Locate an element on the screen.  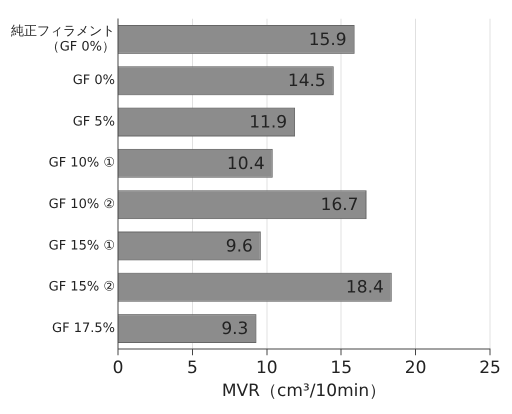
data-label: 15.9 is located at coordinates (327, 40).